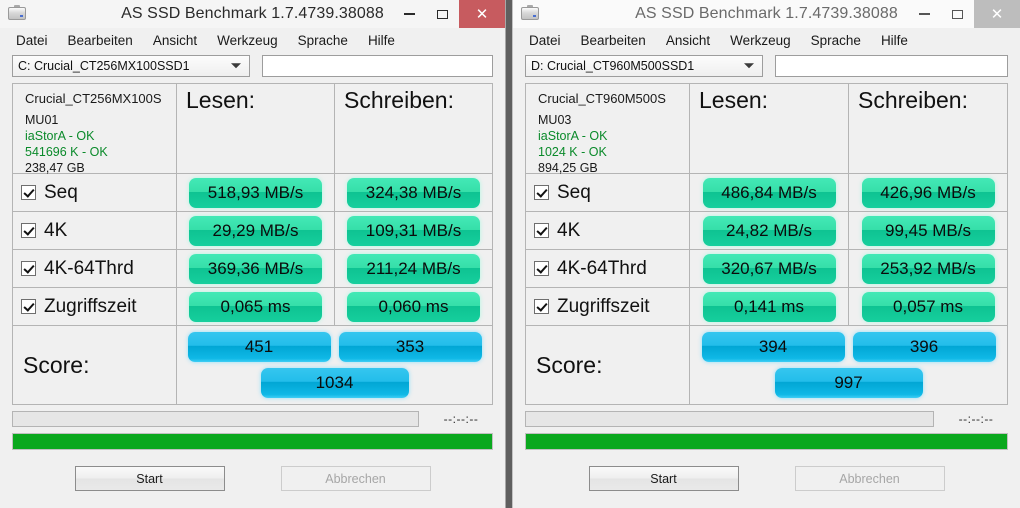 Image resolution: width=1020 pixels, height=508 pixels. What do you see at coordinates (766, 419) in the screenshot?
I see `status-row: --:--:--` at bounding box center [766, 419].